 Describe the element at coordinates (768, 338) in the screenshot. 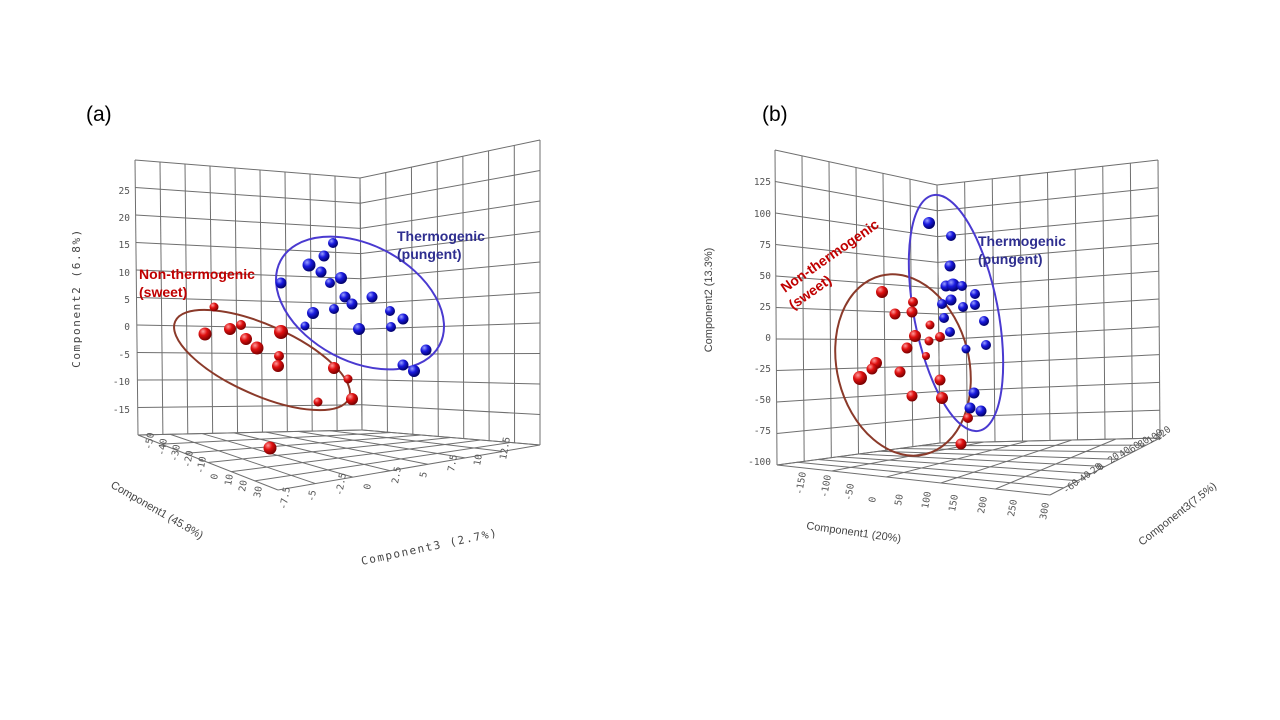

I see `y-tick: 0` at that location.